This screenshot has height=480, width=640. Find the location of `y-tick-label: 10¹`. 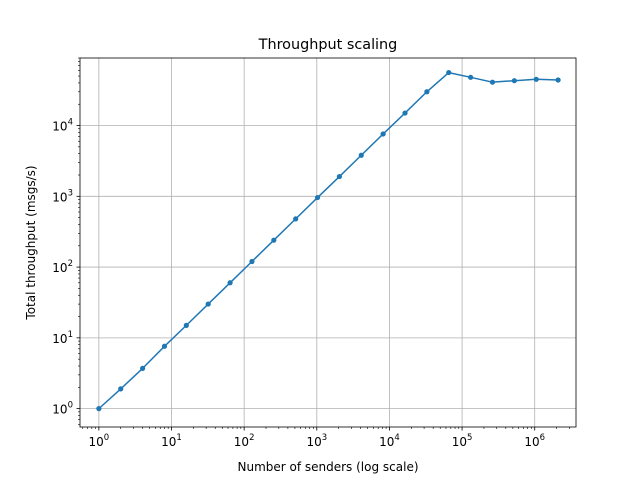

y-tick-label: 10¹ is located at coordinates (62, 338).